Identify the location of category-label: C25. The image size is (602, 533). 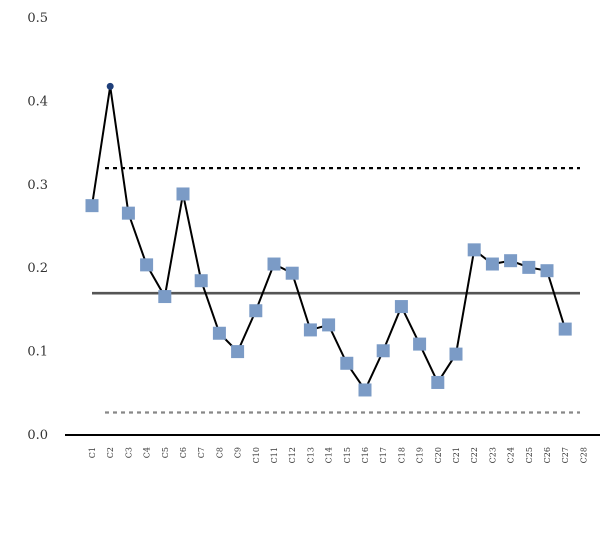
(529, 455).